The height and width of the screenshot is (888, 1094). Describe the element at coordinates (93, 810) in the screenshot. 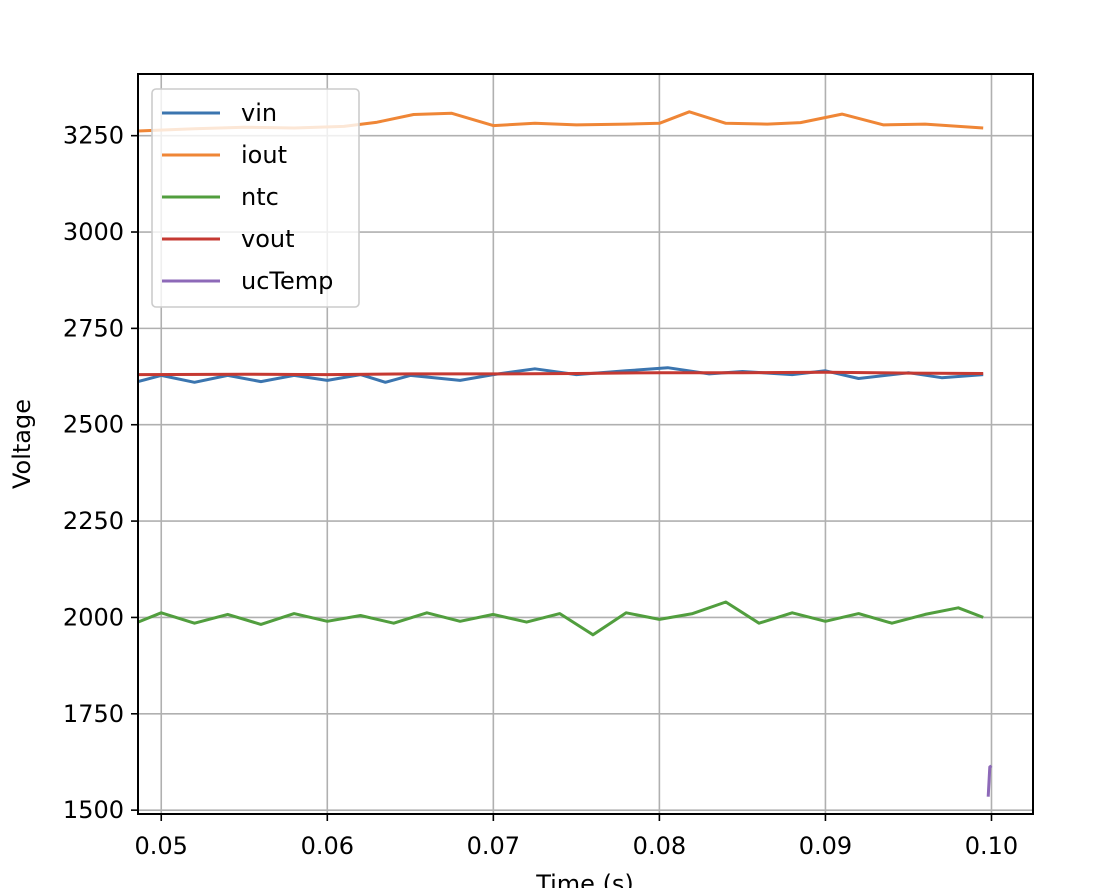

I see `y-tick-label: 1500` at that location.